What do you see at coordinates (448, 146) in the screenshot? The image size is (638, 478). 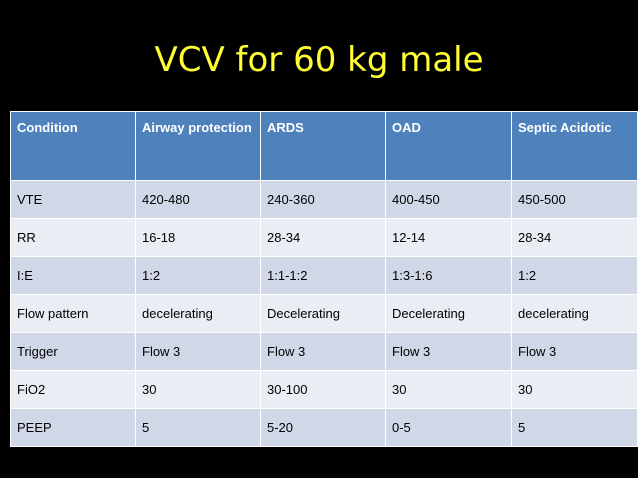 I see `header-oad: OAD` at bounding box center [448, 146].